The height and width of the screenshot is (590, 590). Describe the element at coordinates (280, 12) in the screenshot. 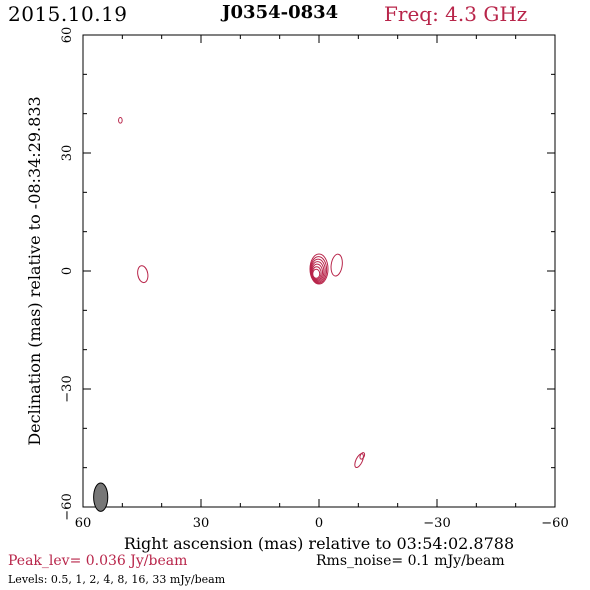

I see `source-name: J0354-0834` at that location.